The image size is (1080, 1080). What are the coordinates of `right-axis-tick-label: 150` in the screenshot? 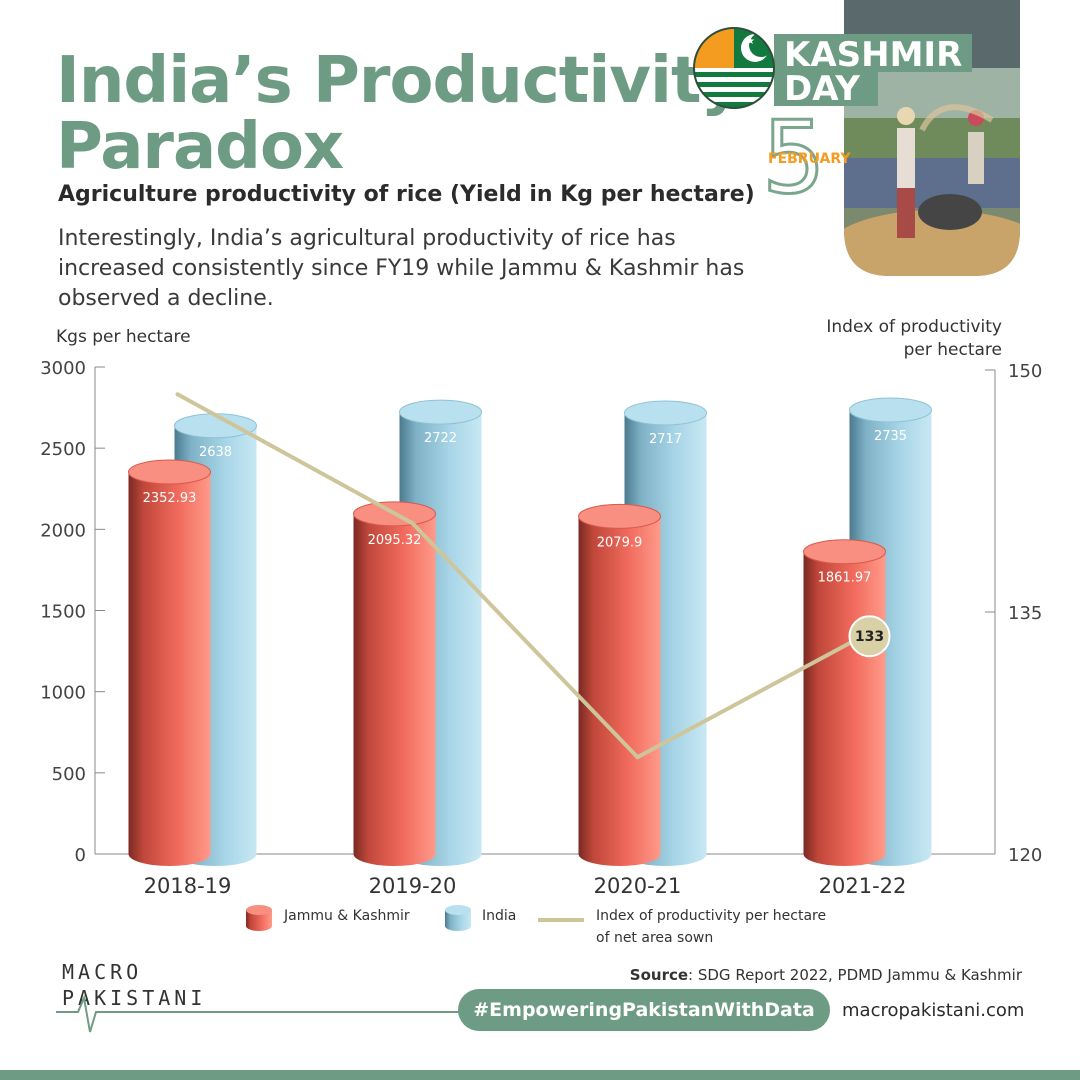 It's located at (1025, 371).